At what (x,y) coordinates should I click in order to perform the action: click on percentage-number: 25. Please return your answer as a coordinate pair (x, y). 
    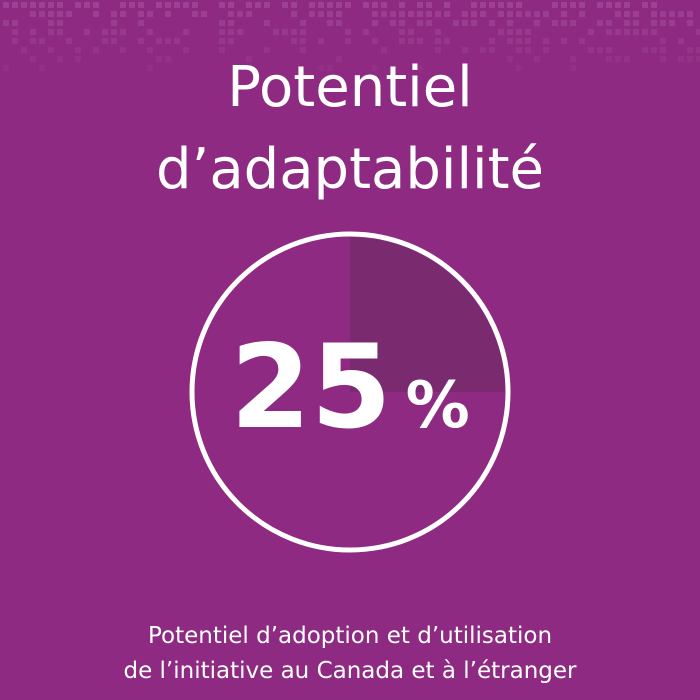
    Looking at the image, I should click on (311, 387).